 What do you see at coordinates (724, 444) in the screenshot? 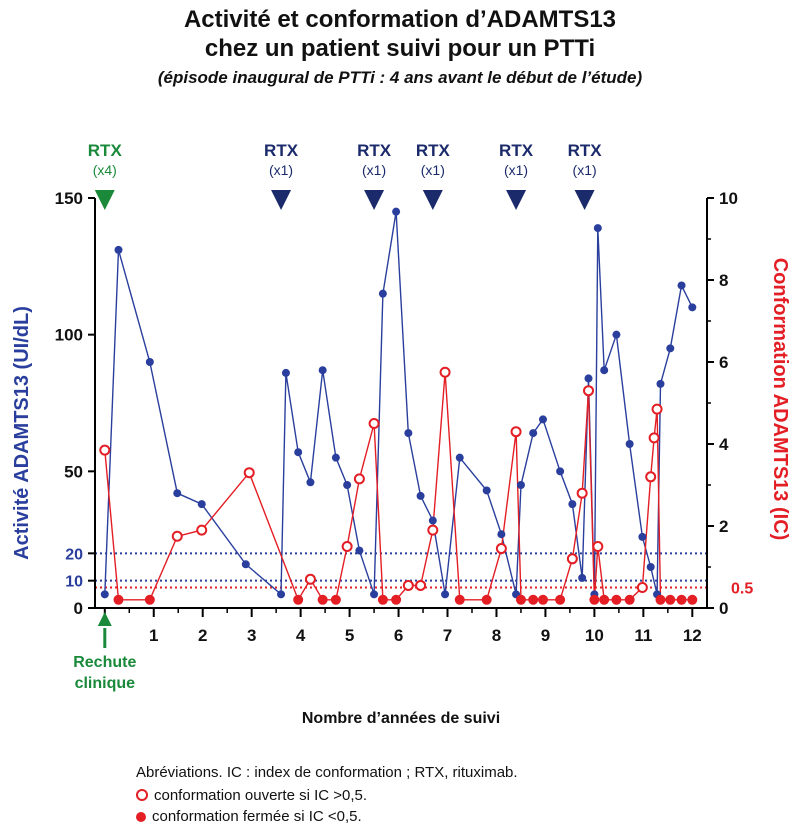
I see `y-right-tick-label-2: 4` at bounding box center [724, 444].